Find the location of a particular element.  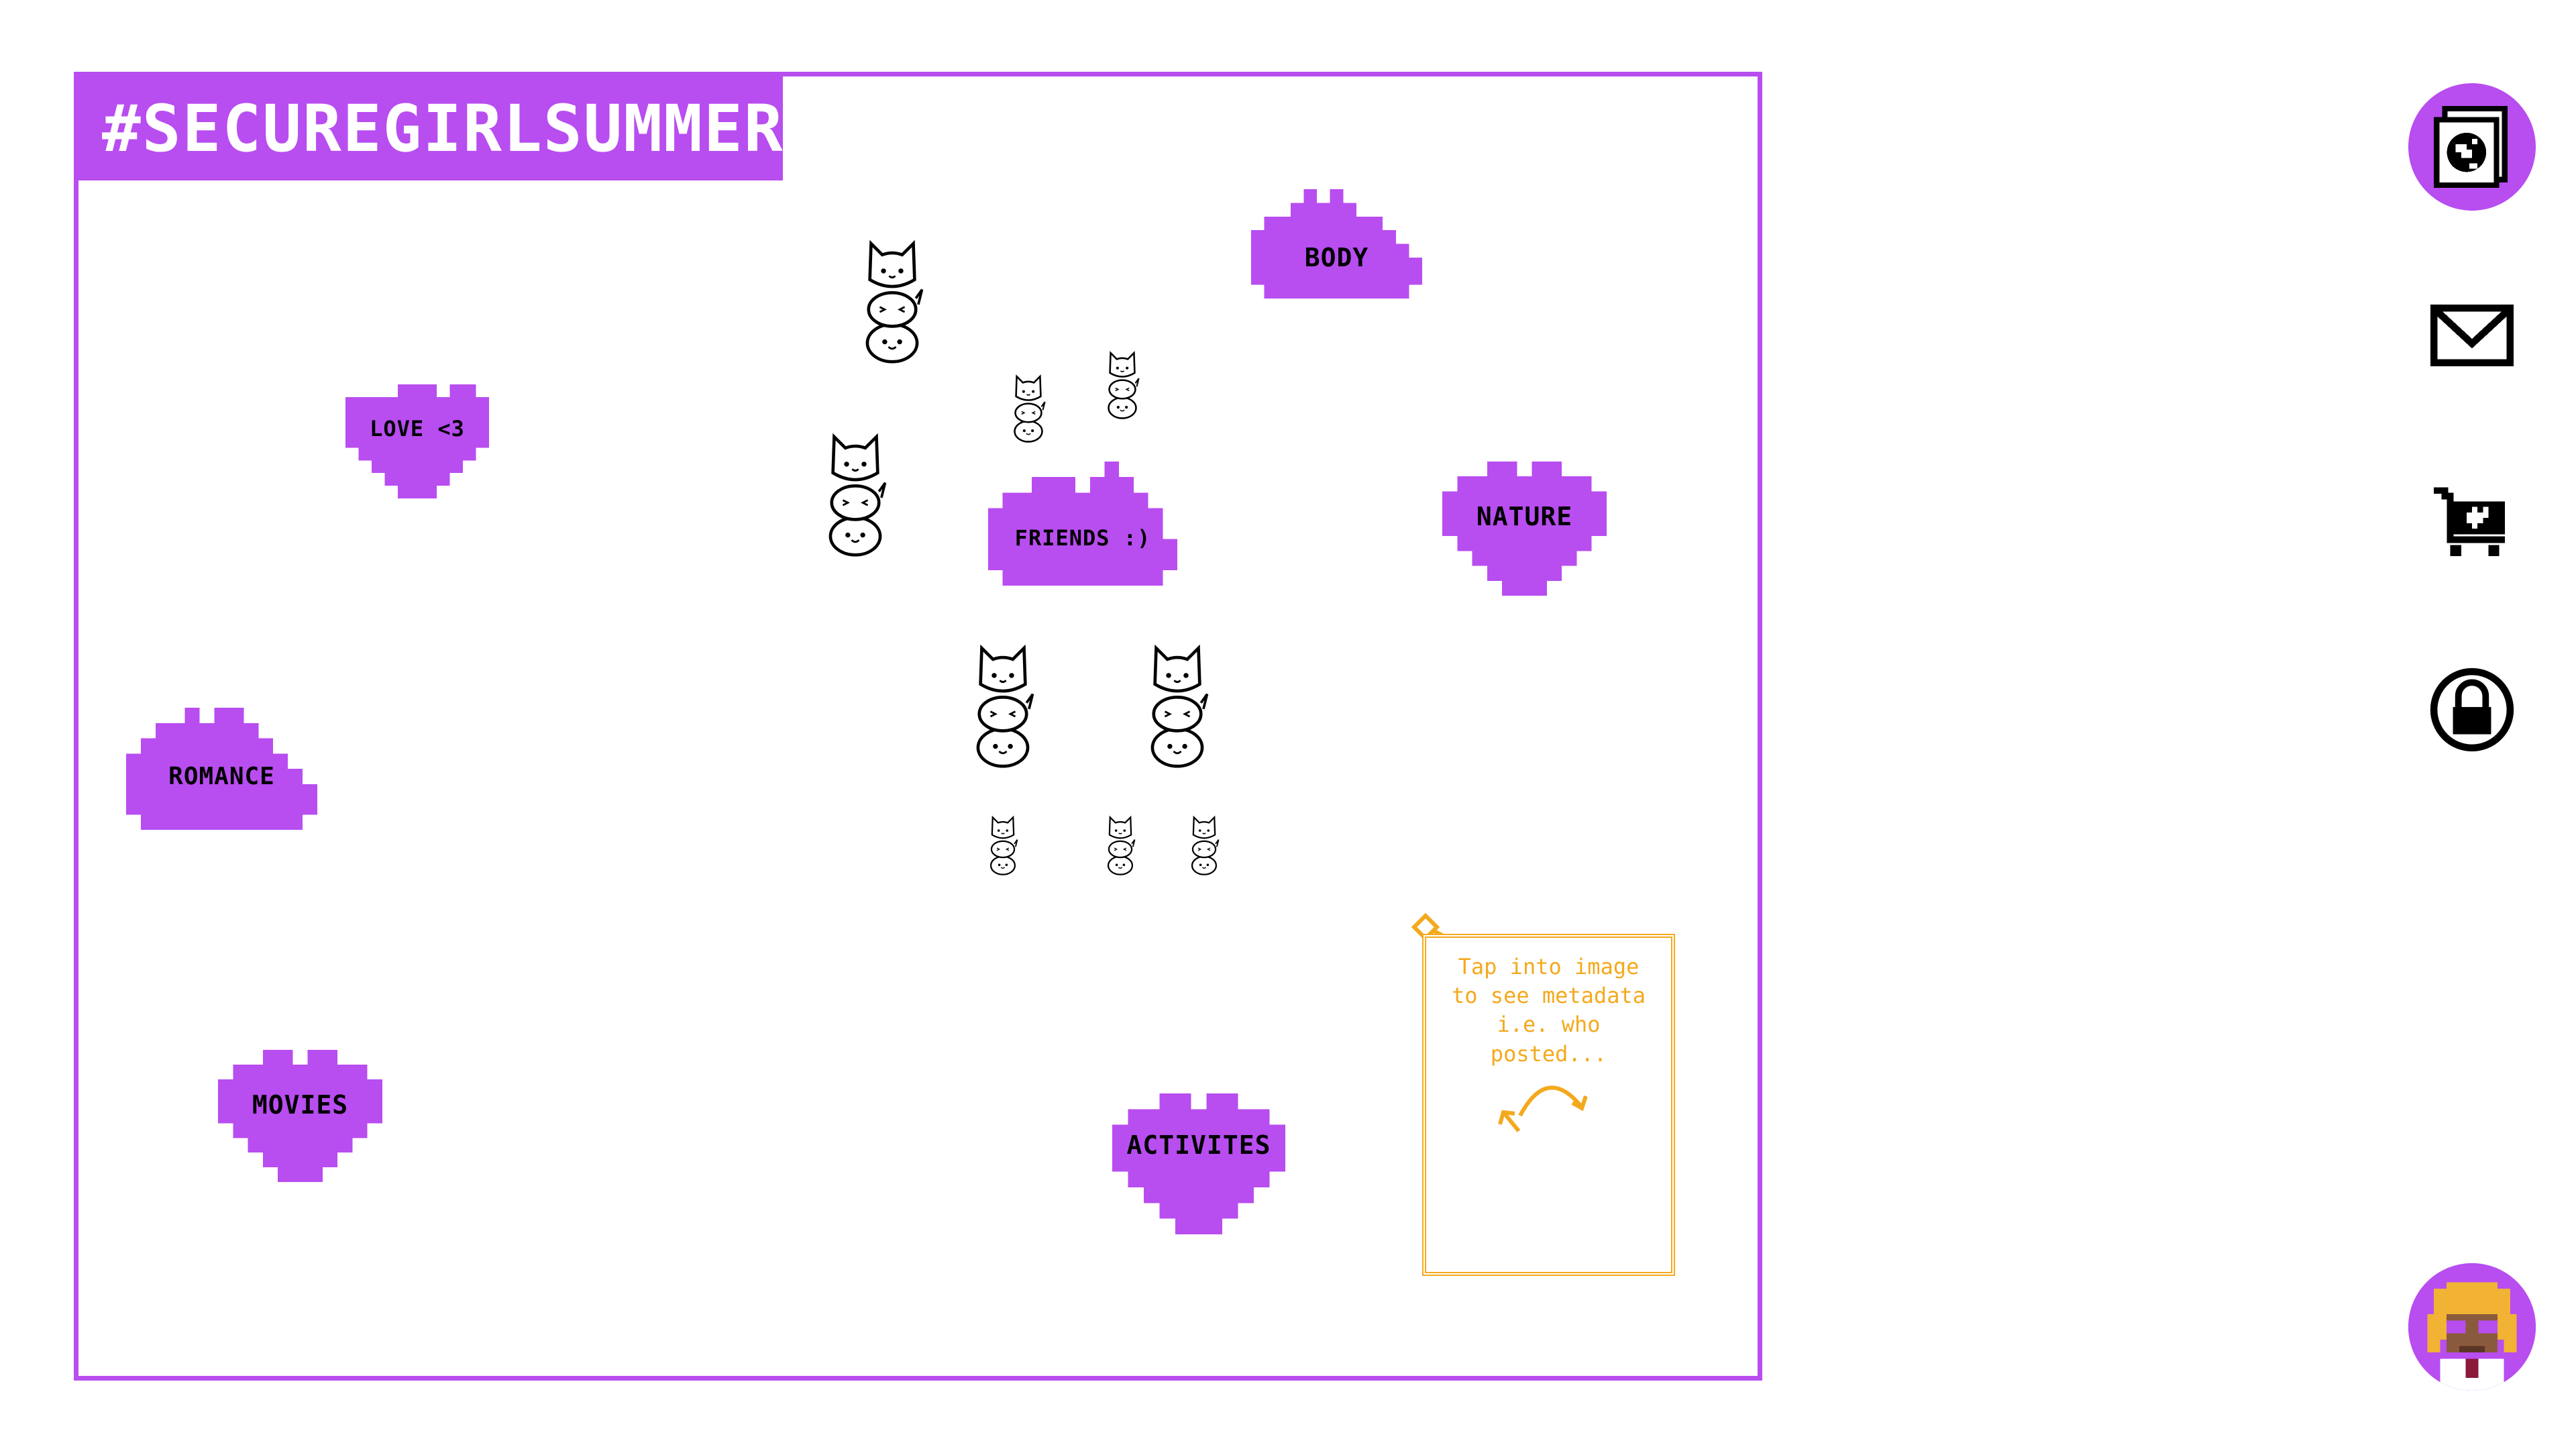

nav-mail-button is located at coordinates (2472, 335).